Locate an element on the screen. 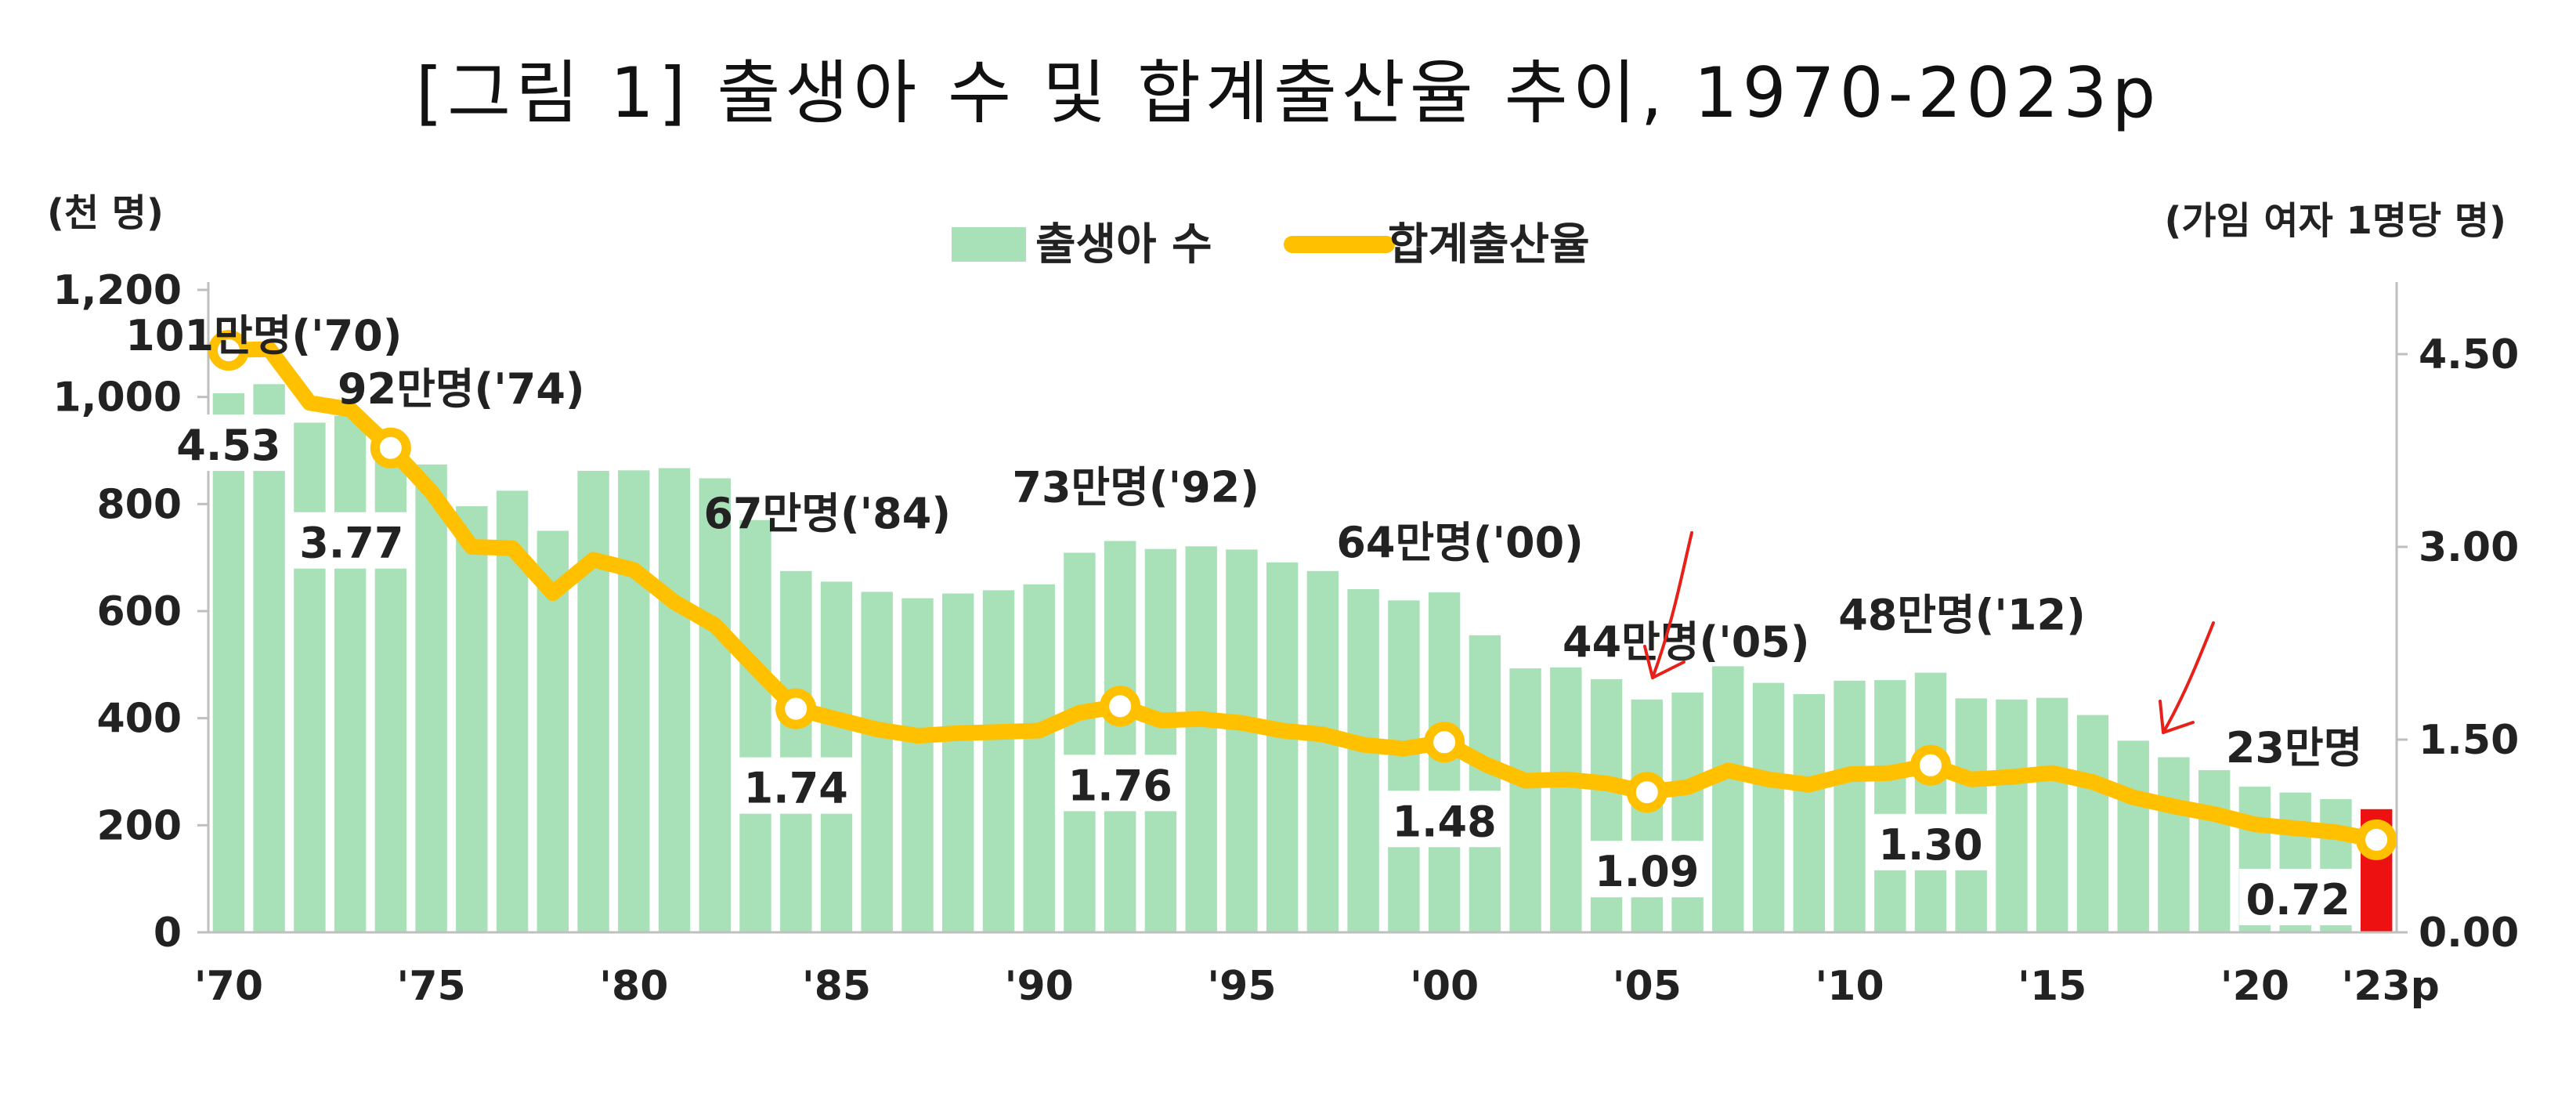 This screenshot has height=1100, width=2576. births-bar-2019 is located at coordinates (2214, 851).